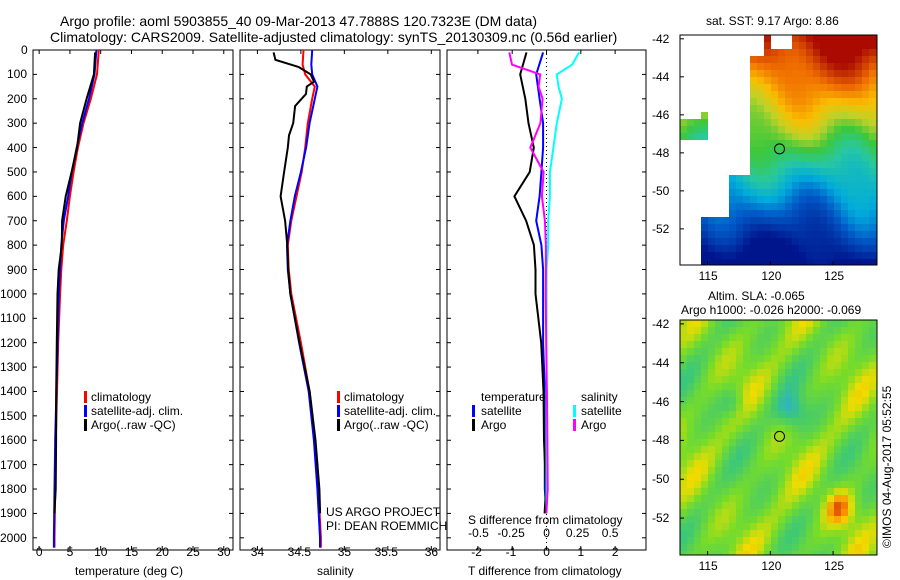 The height and width of the screenshot is (580, 900). What do you see at coordinates (344, 552) in the screenshot?
I see `x-tick-label: 35` at bounding box center [344, 552].